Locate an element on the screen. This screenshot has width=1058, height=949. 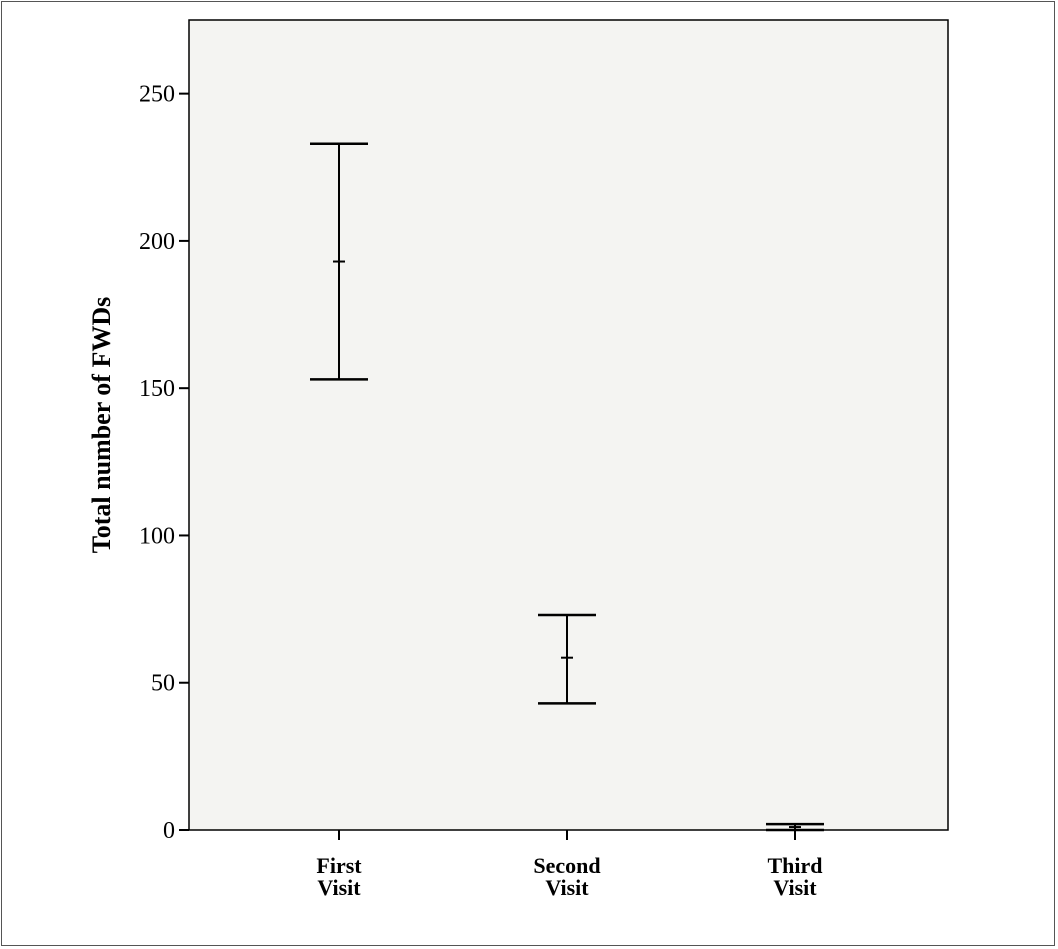
x-tick-label: Third Visit is located at coordinates (794, 876).